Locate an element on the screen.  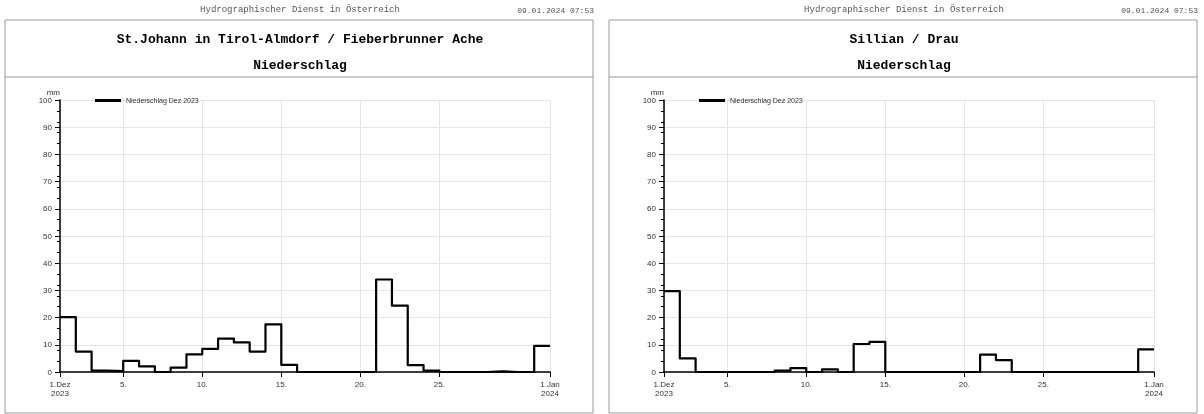
chart-title: St.Johann in Tirol-Almdorf / Fieberbrunner Ache is located at coordinates (300, 39).